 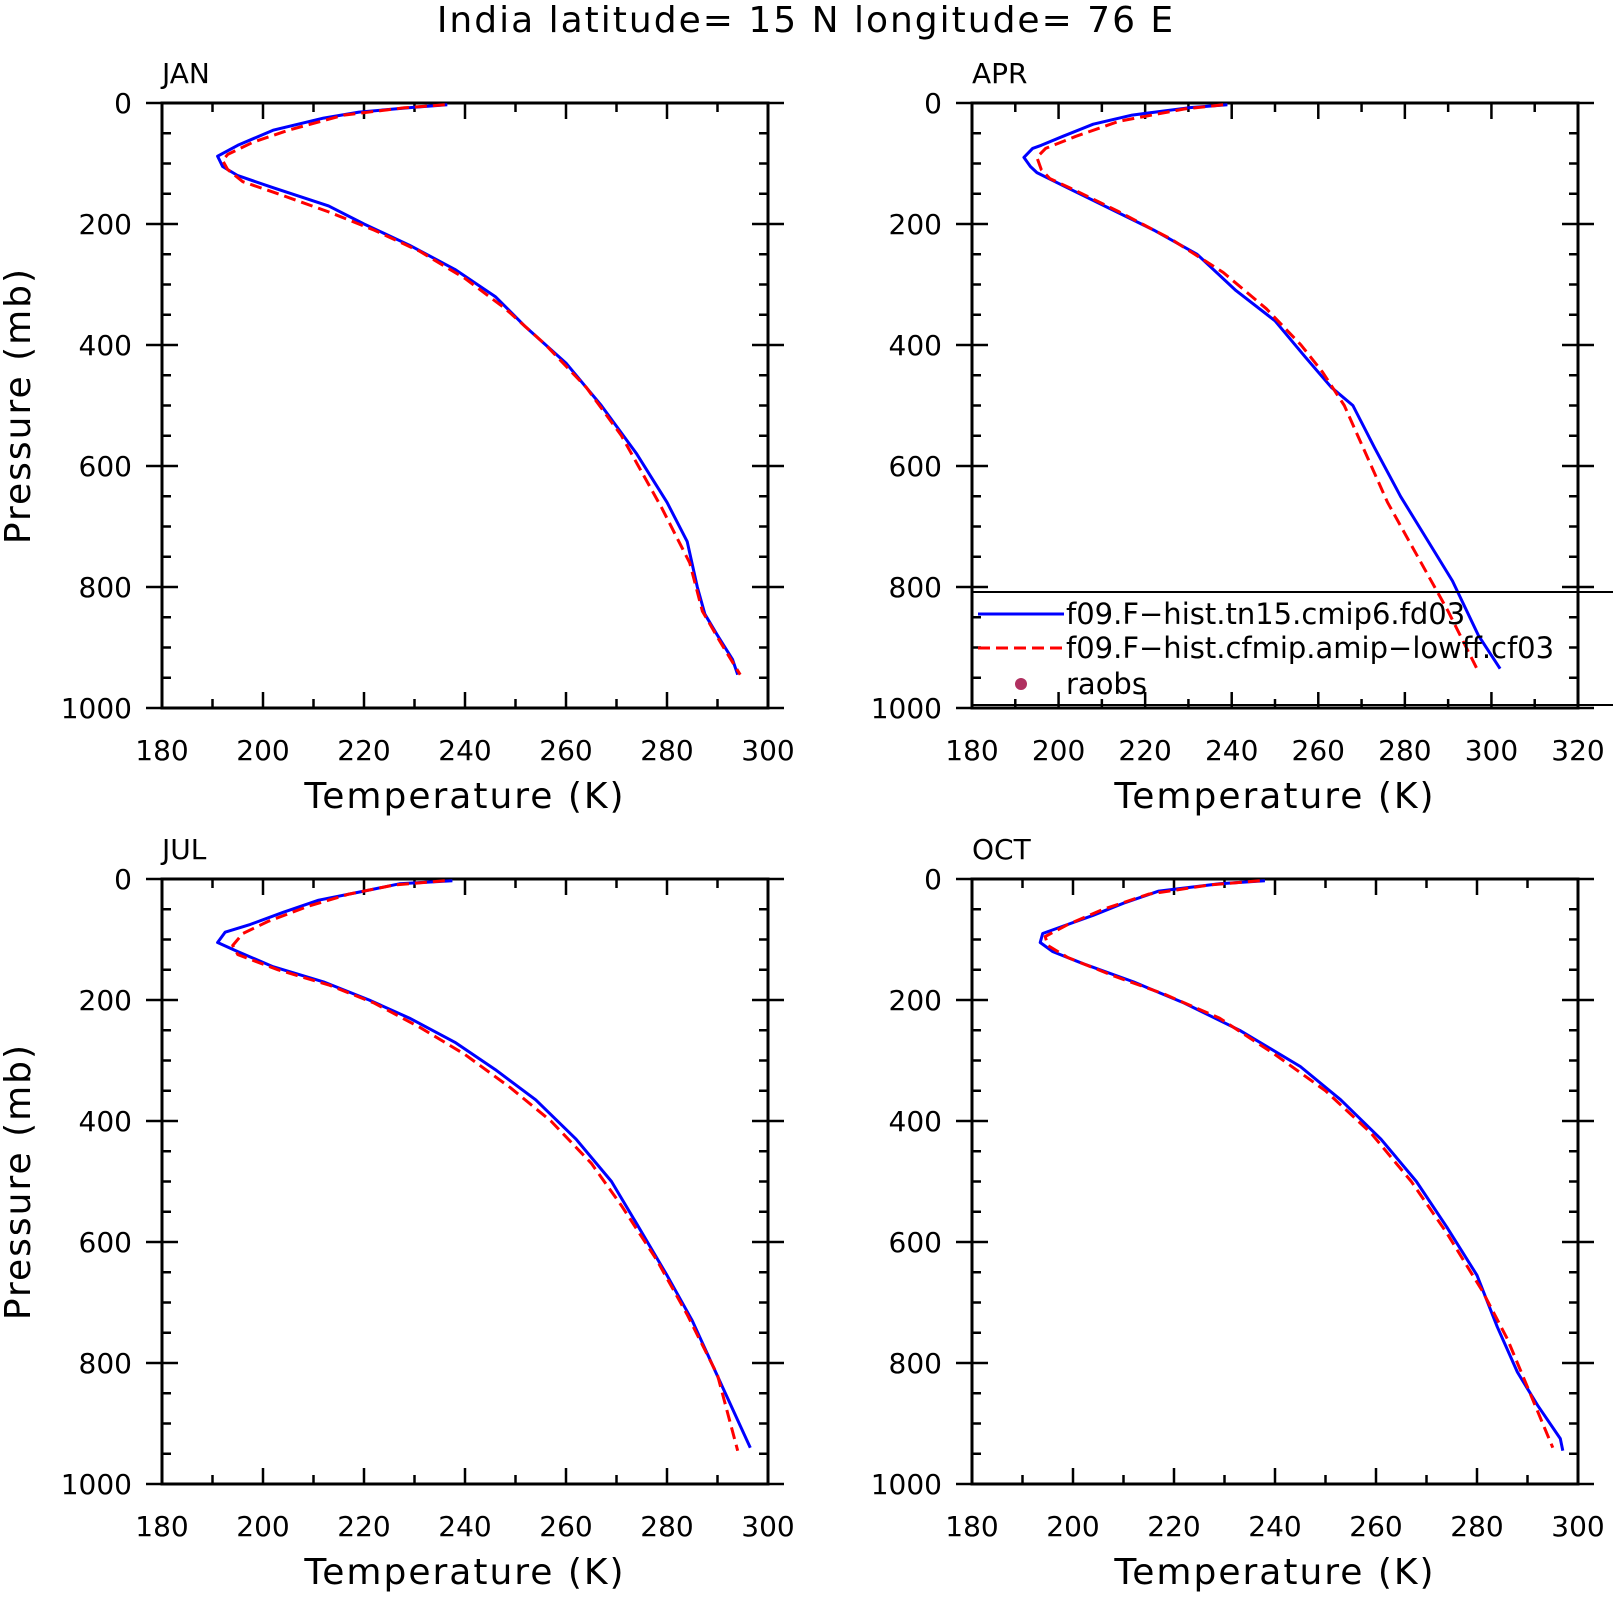 I want to click on legend-label: f09.F−hist.tn15.cmip6.fd03, so click(x=1265, y=614).